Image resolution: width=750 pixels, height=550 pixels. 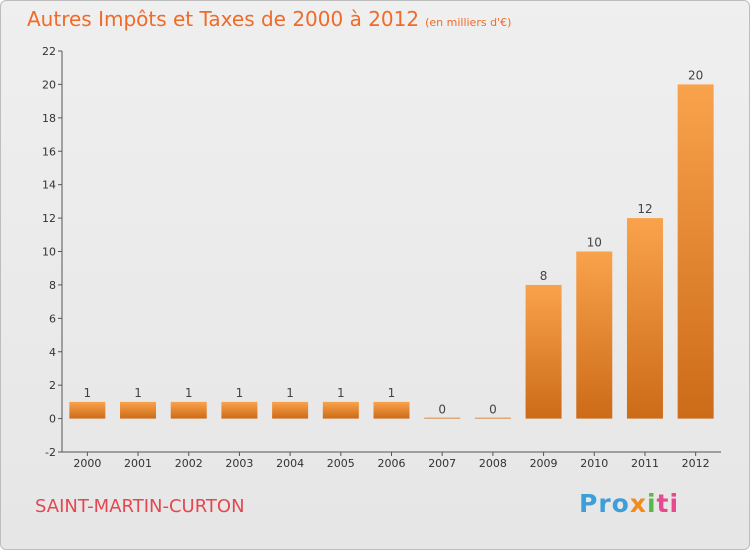 What do you see at coordinates (239, 410) in the screenshot?
I see `bar-2003` at bounding box center [239, 410].